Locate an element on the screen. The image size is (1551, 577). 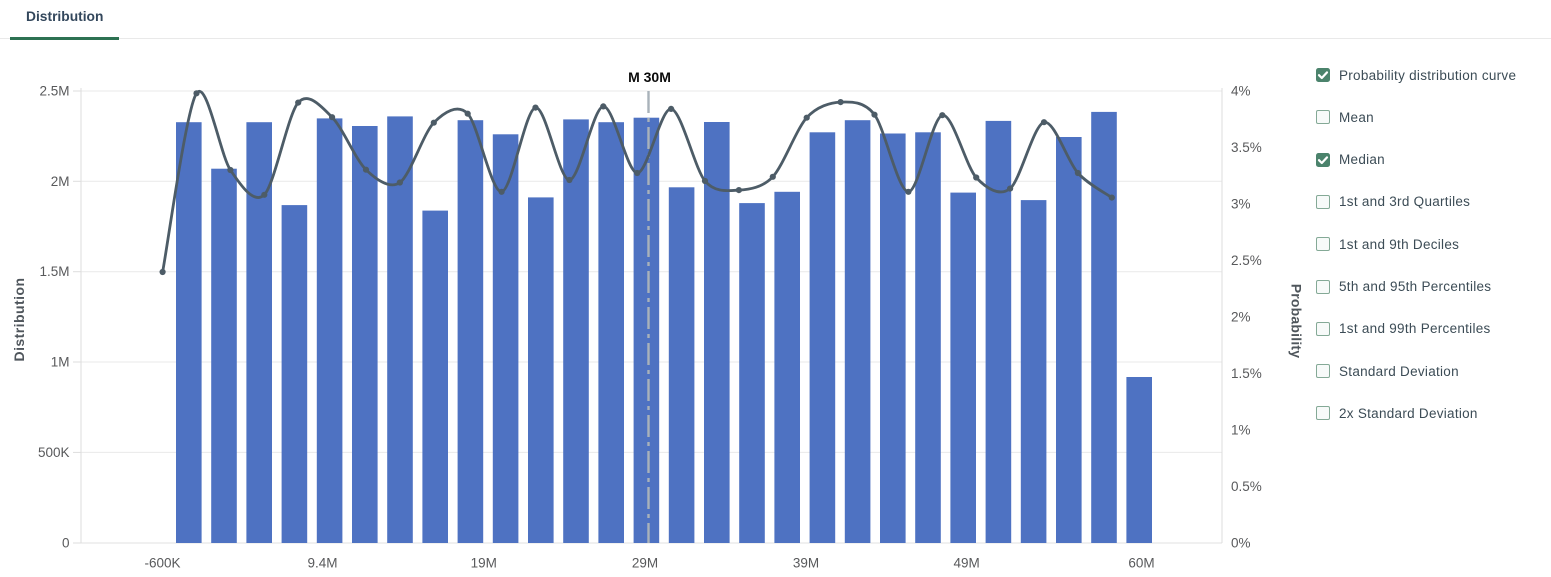
svg-text: 1% is located at coordinates (1241, 430).